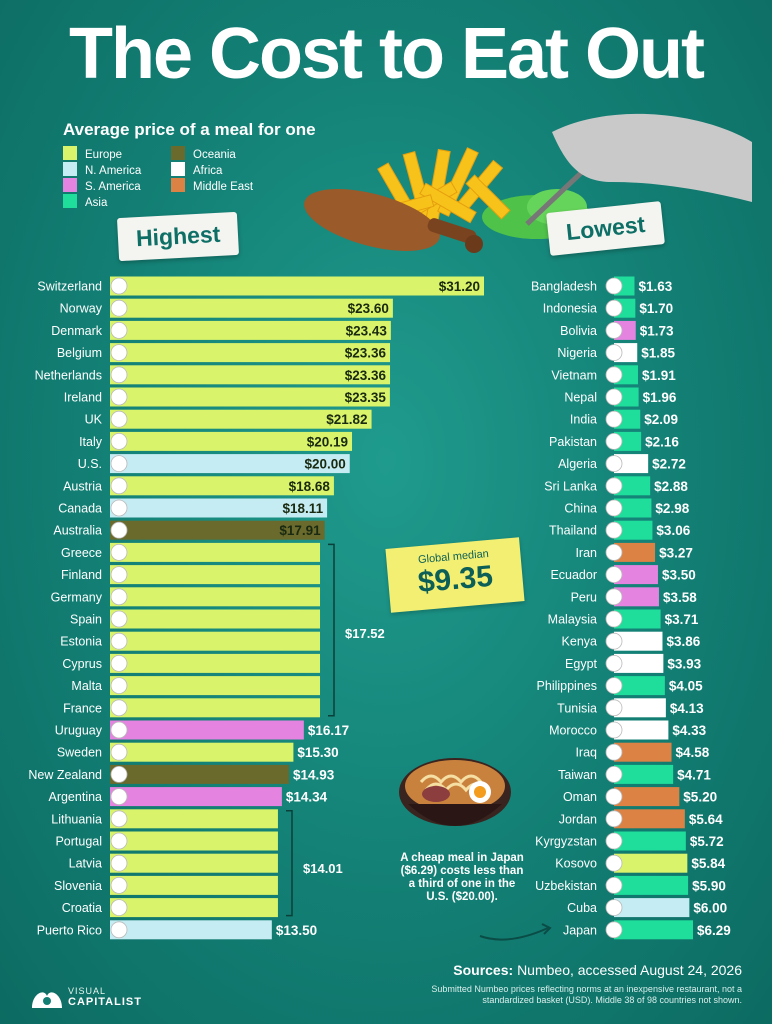 The width and height of the screenshot is (772, 1024). Describe the element at coordinates (250, 353) in the screenshot. I see `bar-belgium` at that location.